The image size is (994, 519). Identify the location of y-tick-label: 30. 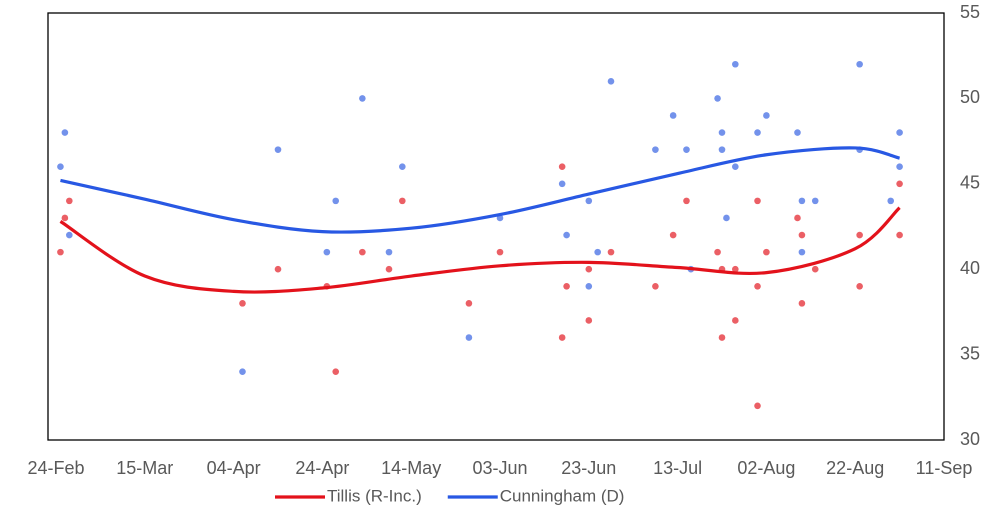
(970, 439).